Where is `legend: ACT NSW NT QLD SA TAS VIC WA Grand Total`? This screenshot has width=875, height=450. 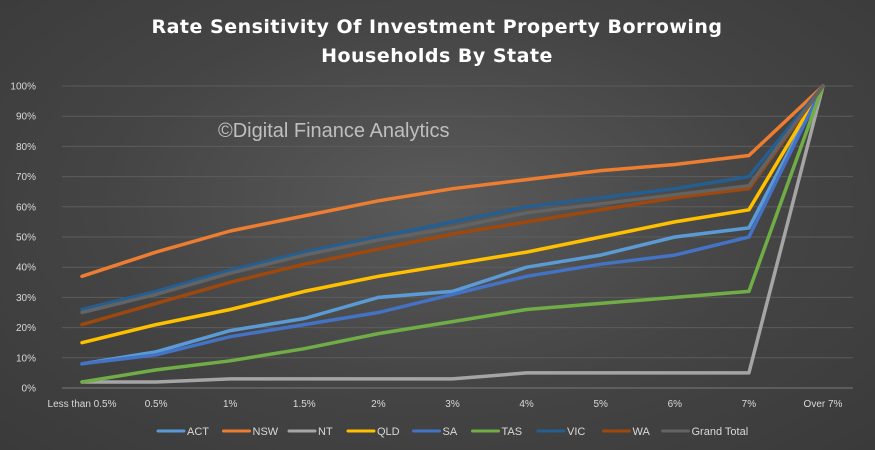
legend: ACT NSW NT QLD SA TAS VIC WA Grand Total is located at coordinates (452, 432).